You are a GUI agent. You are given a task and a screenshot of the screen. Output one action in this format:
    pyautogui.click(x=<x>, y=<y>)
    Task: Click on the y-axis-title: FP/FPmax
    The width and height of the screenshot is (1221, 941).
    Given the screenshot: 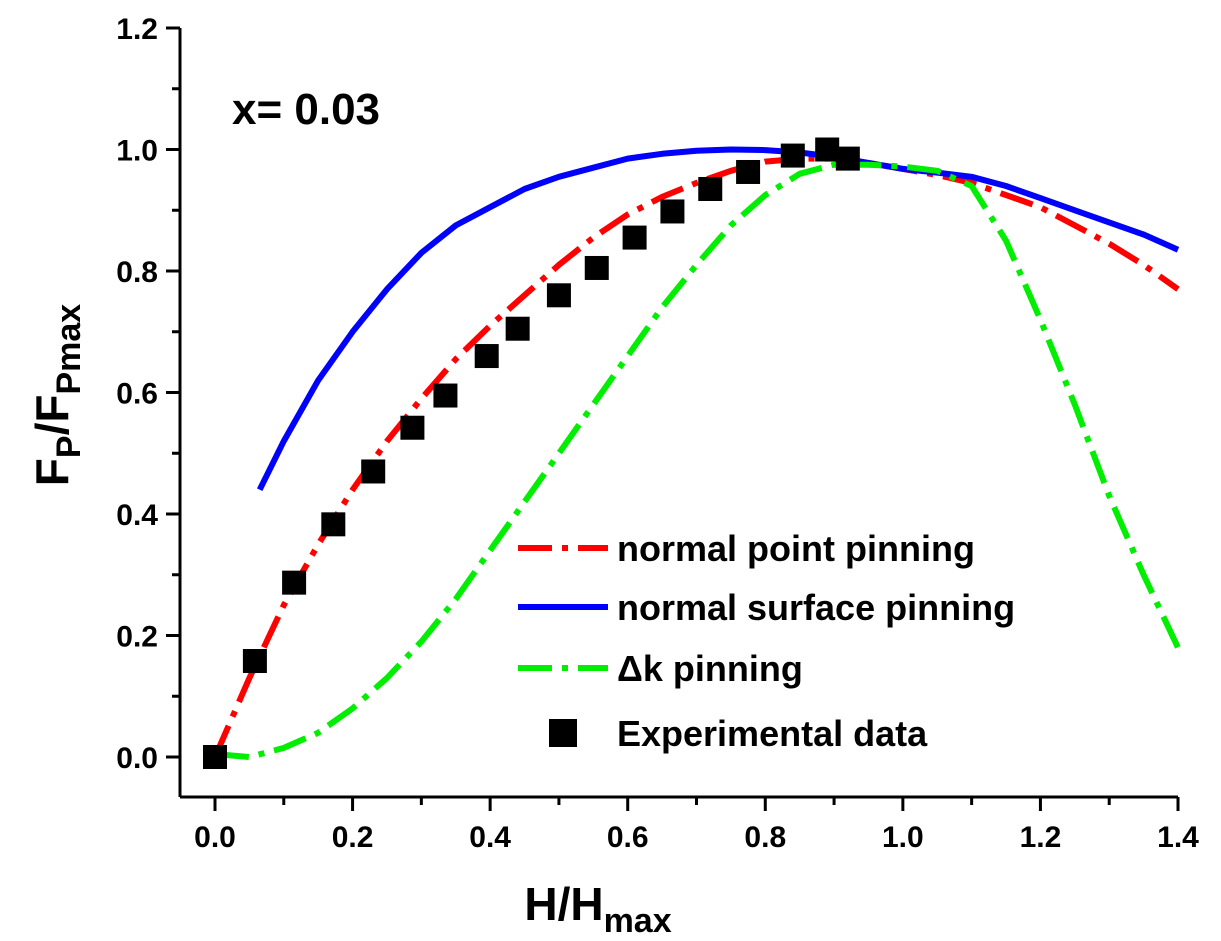 What is the action you would take?
    pyautogui.click(x=57, y=395)
    